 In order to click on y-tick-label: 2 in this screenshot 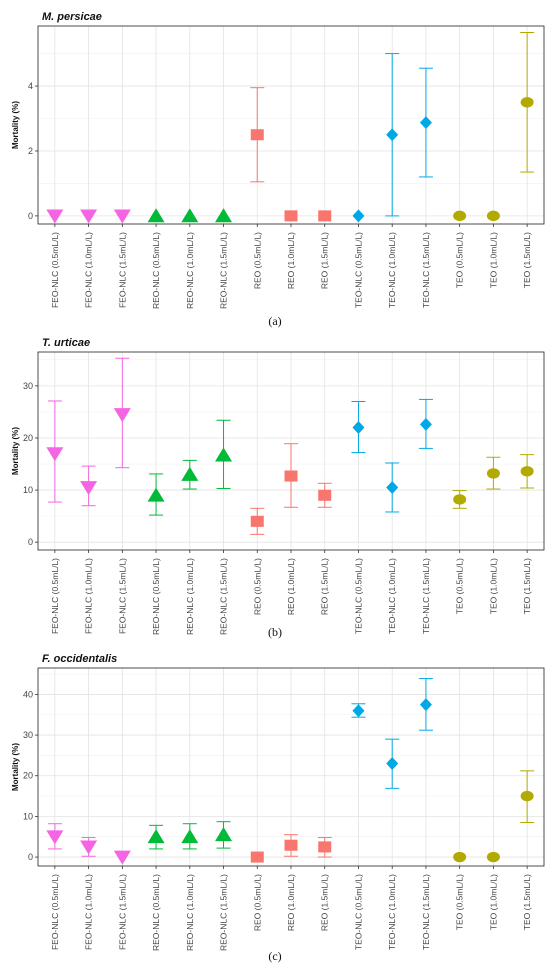, I will do `click(30, 151)`.